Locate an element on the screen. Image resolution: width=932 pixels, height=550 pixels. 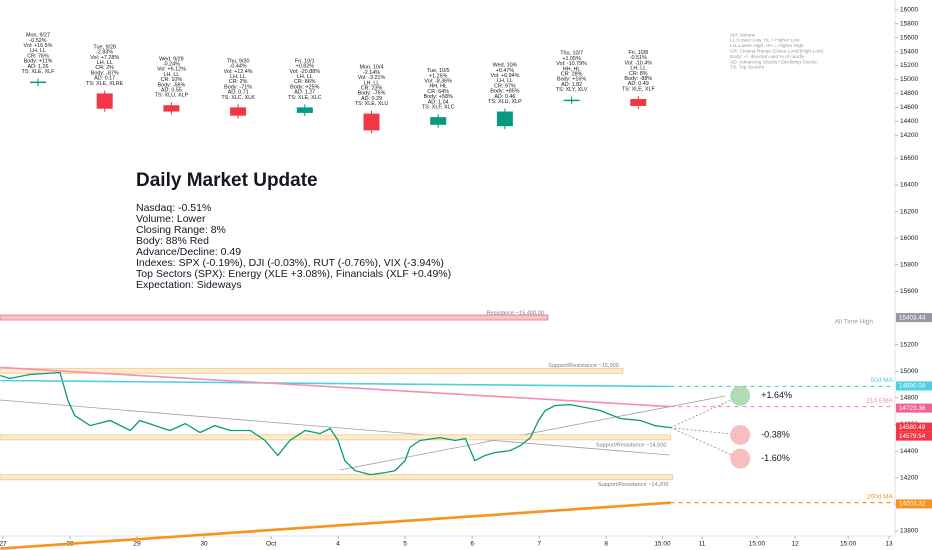
price-tag-label: 14723.36 is located at coordinates (912, 408).